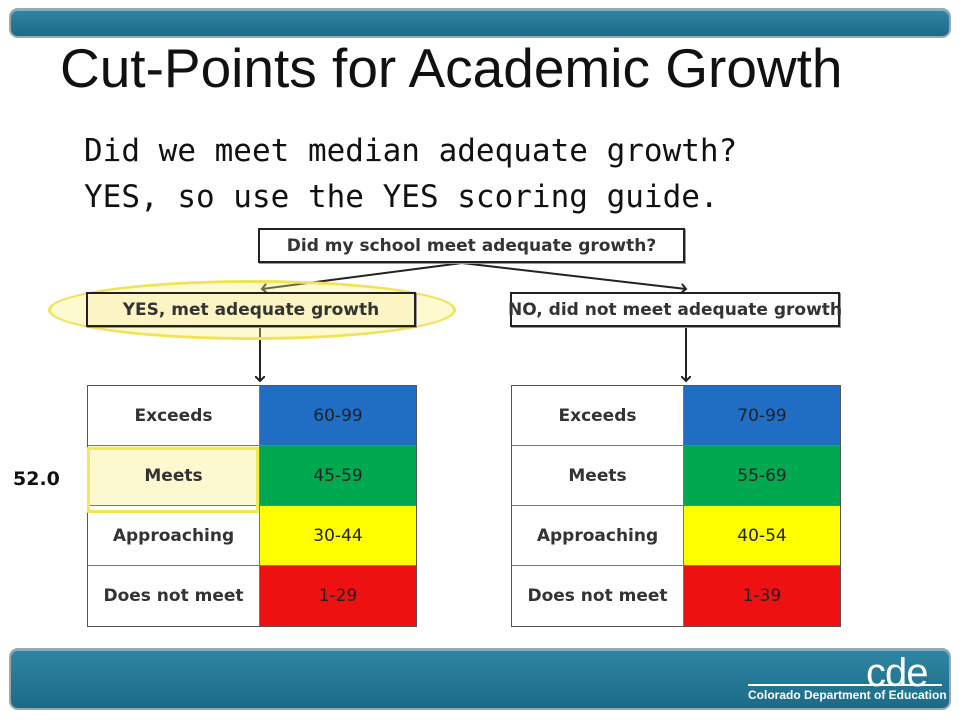  I want to click on subtitle-answer: YES, so use the YES scoring guide., so click(401, 197).